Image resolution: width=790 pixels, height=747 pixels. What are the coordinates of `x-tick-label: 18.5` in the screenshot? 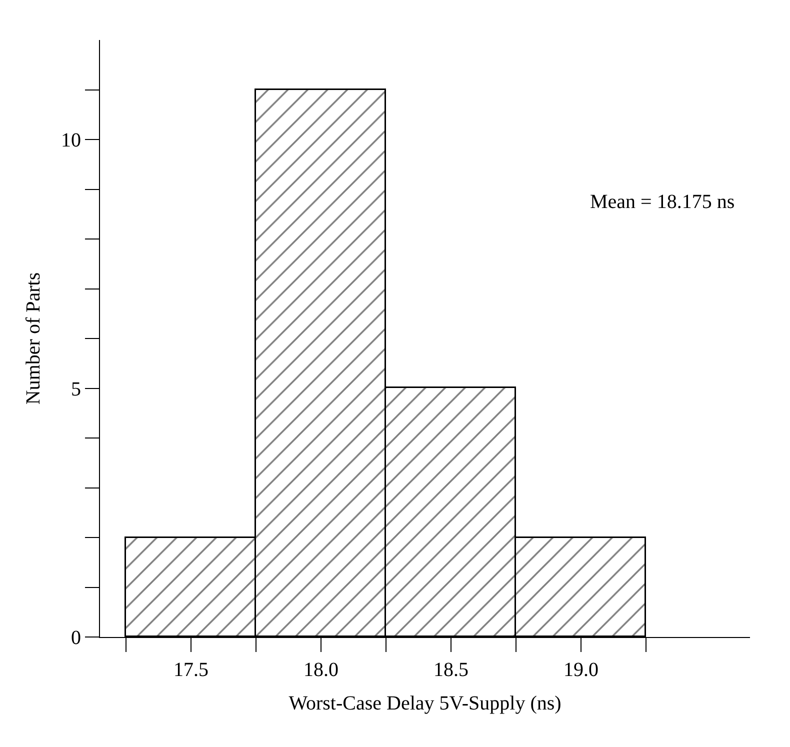 It's located at (451, 670).